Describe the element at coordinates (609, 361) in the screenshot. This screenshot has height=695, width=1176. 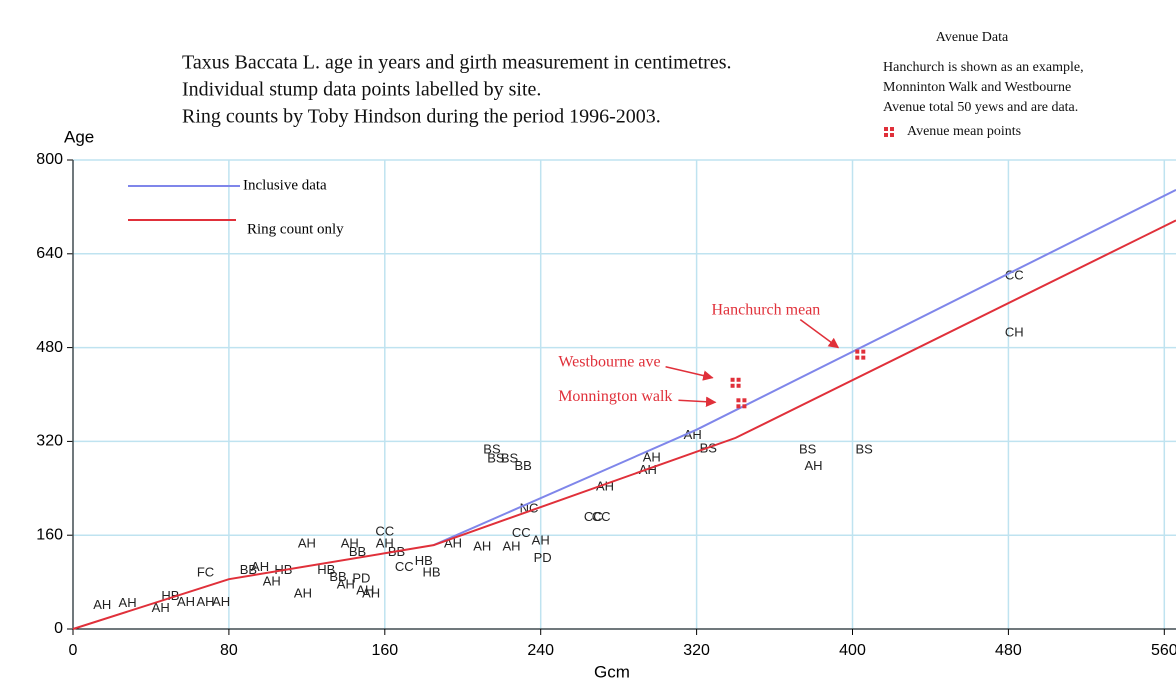
I see `annotation: Westbourne ave` at that location.